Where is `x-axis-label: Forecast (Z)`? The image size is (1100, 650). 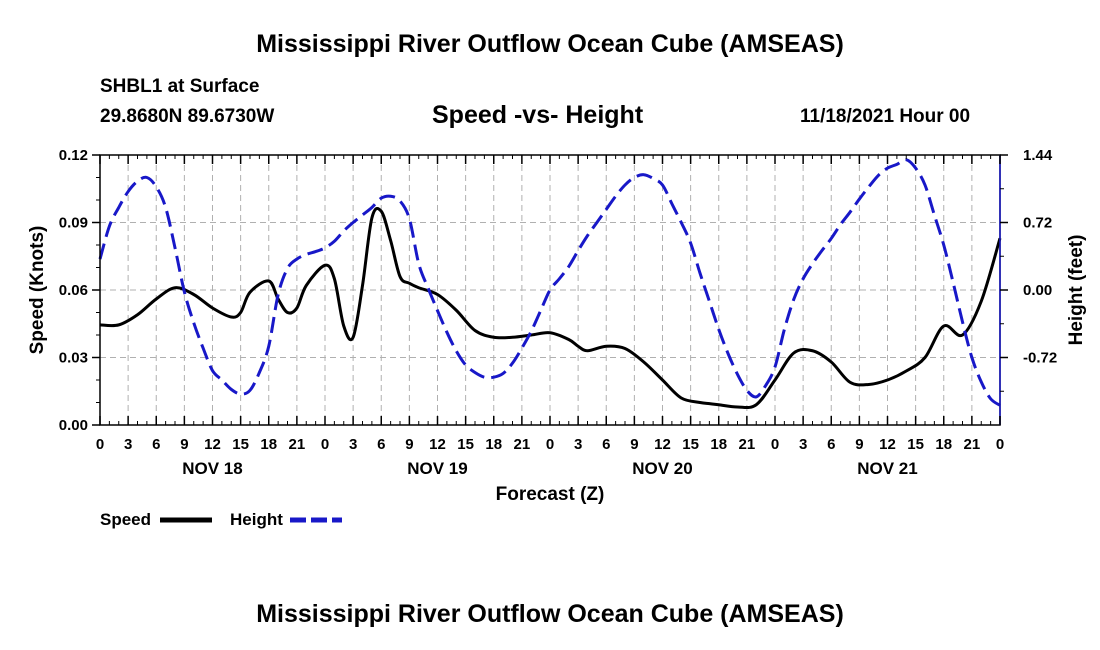
x-axis-label: Forecast (Z) is located at coordinates (550, 494).